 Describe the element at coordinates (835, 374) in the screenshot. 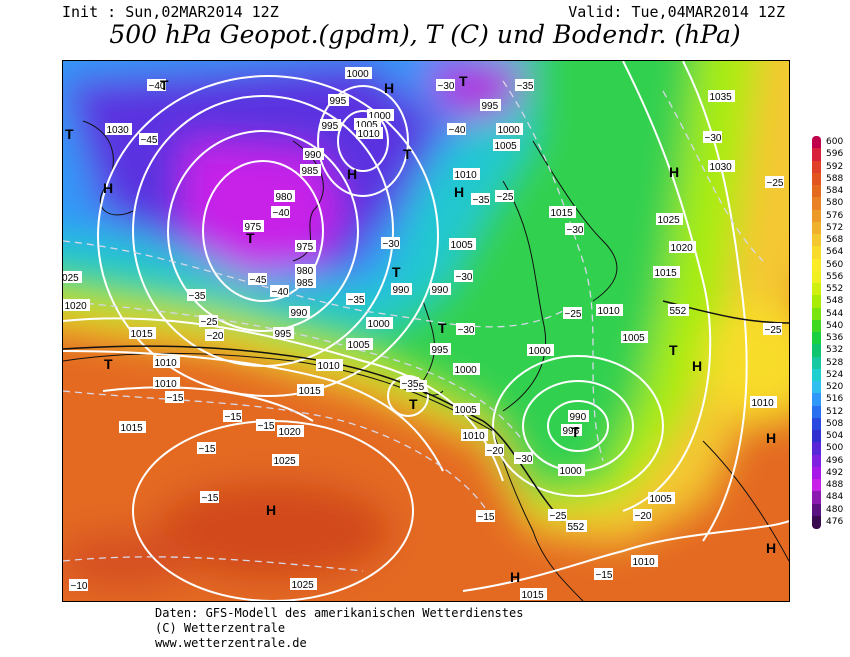

I see `legend-value: 524` at that location.